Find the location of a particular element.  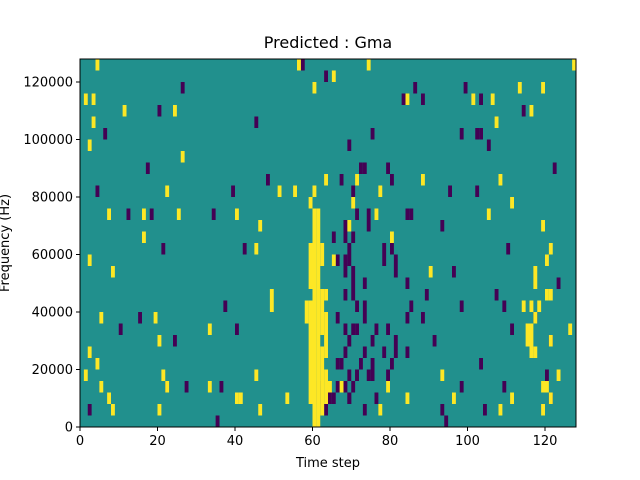

x-tick-label: 20 is located at coordinates (157, 441).